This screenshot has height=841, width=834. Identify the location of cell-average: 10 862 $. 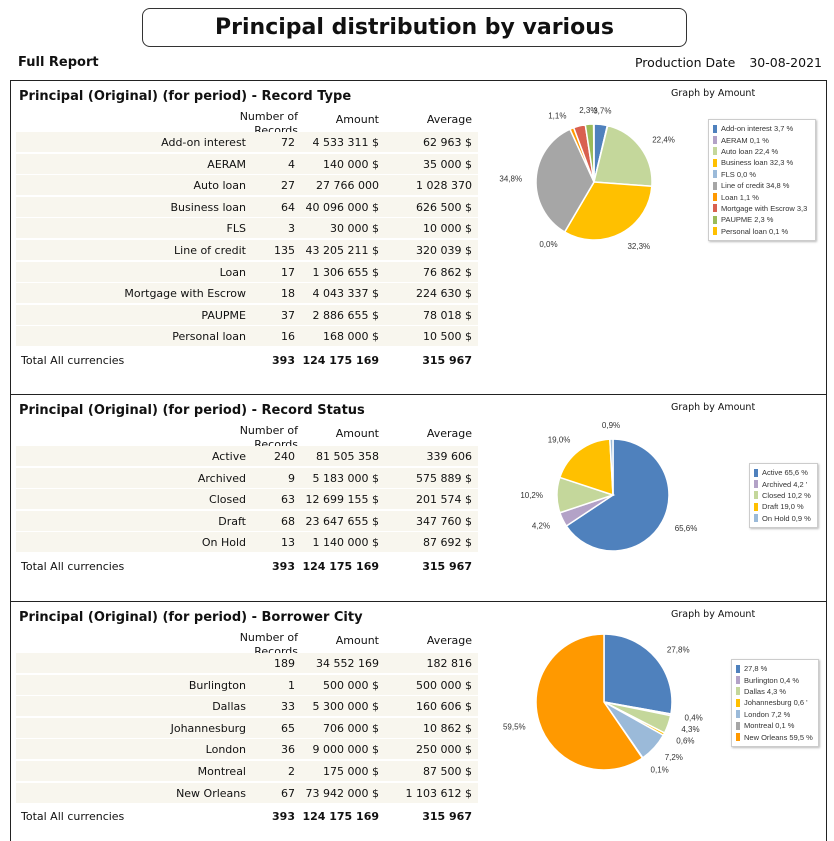
(447, 728).